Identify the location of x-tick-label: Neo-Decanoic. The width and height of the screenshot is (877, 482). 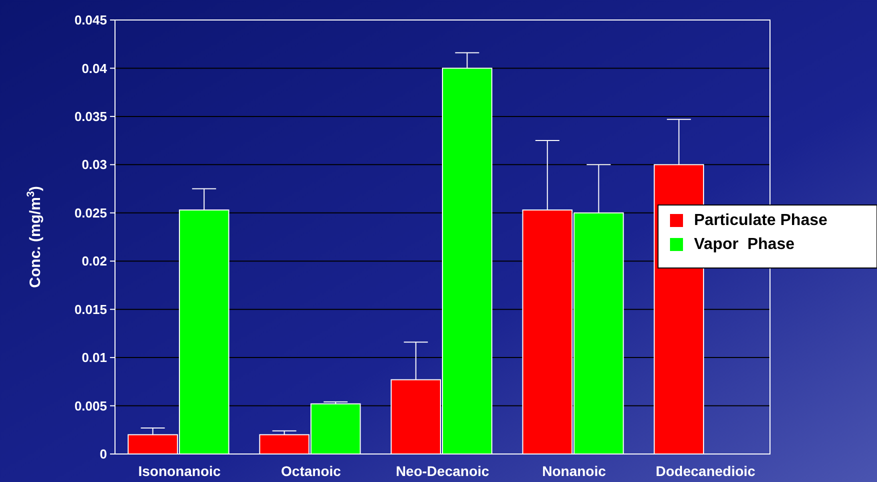
(443, 471).